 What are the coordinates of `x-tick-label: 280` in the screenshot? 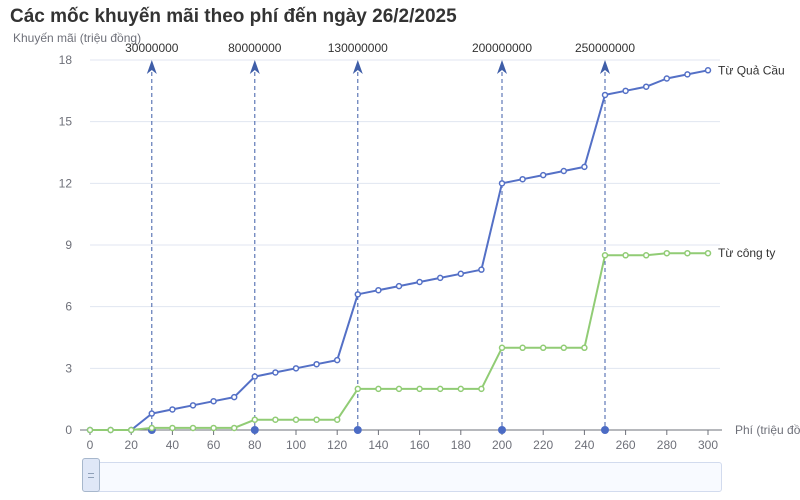 It's located at (667, 445).